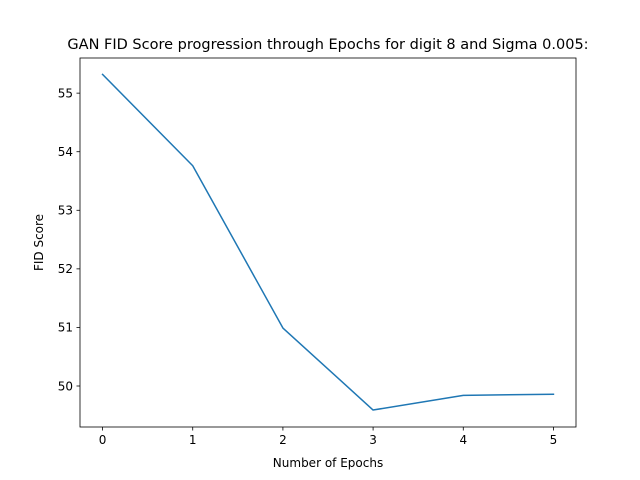 This screenshot has width=640, height=480. I want to click on x-tick-label: 3, so click(373, 440).